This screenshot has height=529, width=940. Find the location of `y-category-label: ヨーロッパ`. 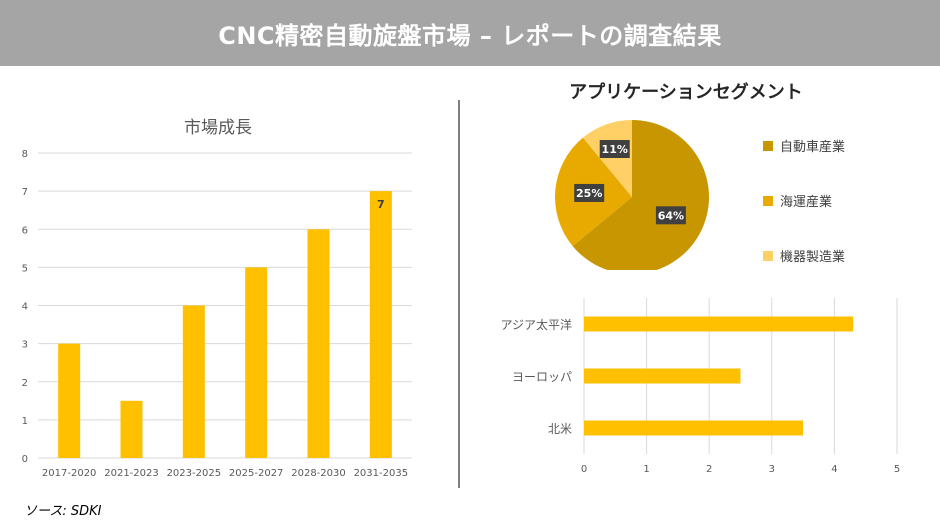

y-category-label: ヨーロッパ is located at coordinates (542, 377).